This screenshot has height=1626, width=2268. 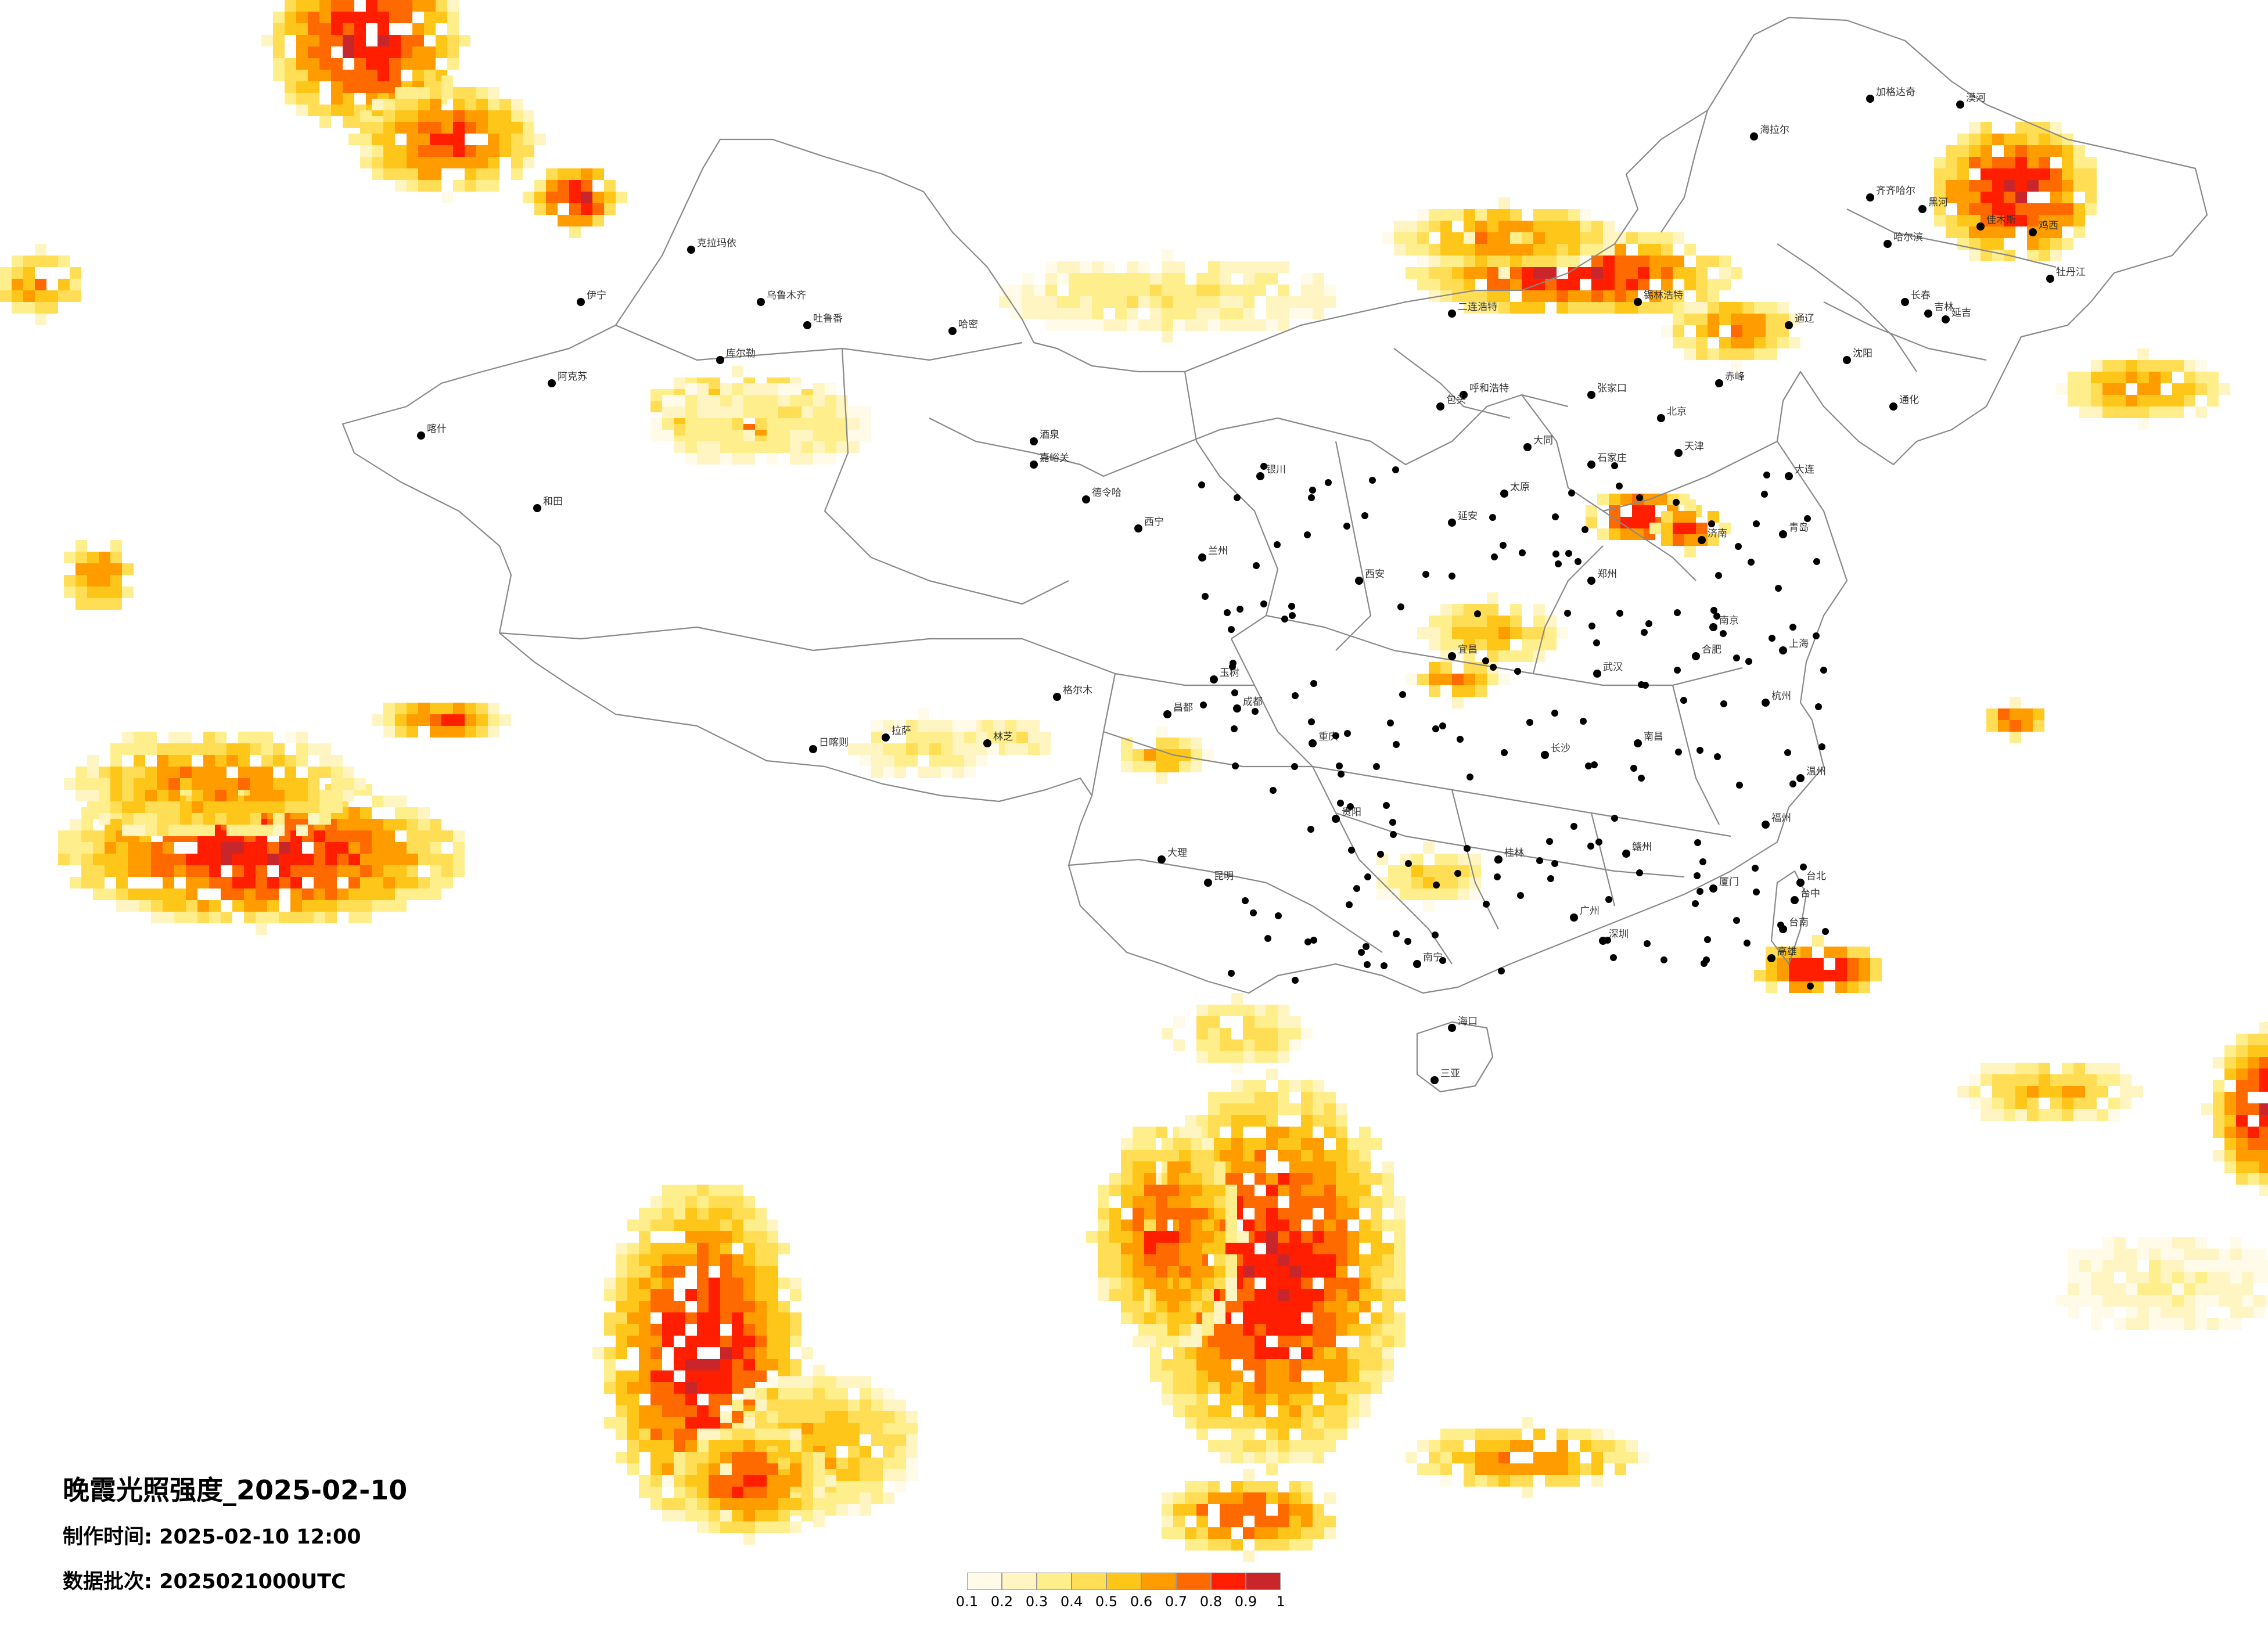 What do you see at coordinates (1816, 876) in the screenshot?
I see `city-label: 台北` at bounding box center [1816, 876].